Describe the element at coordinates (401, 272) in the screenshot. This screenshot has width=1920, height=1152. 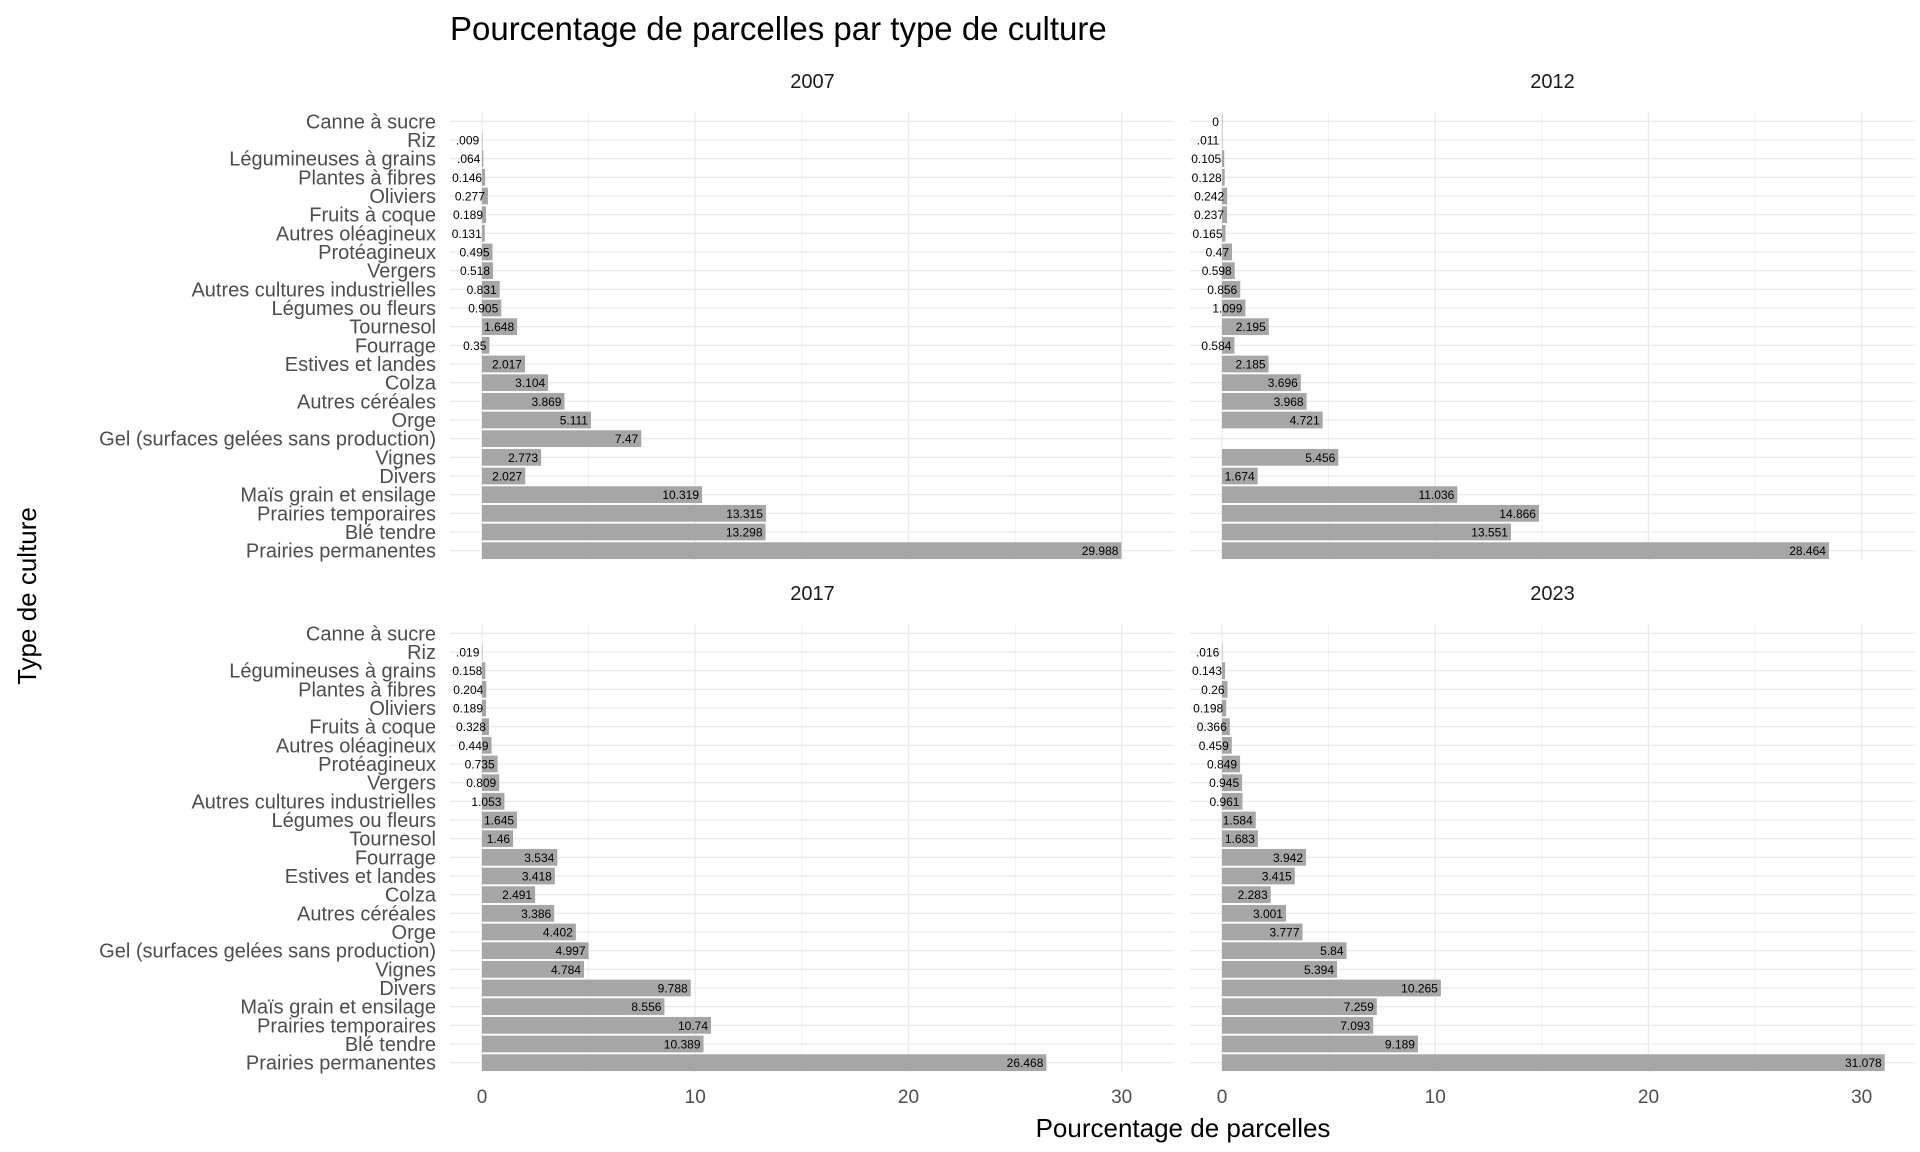
I see `category-label: Vergers` at that location.